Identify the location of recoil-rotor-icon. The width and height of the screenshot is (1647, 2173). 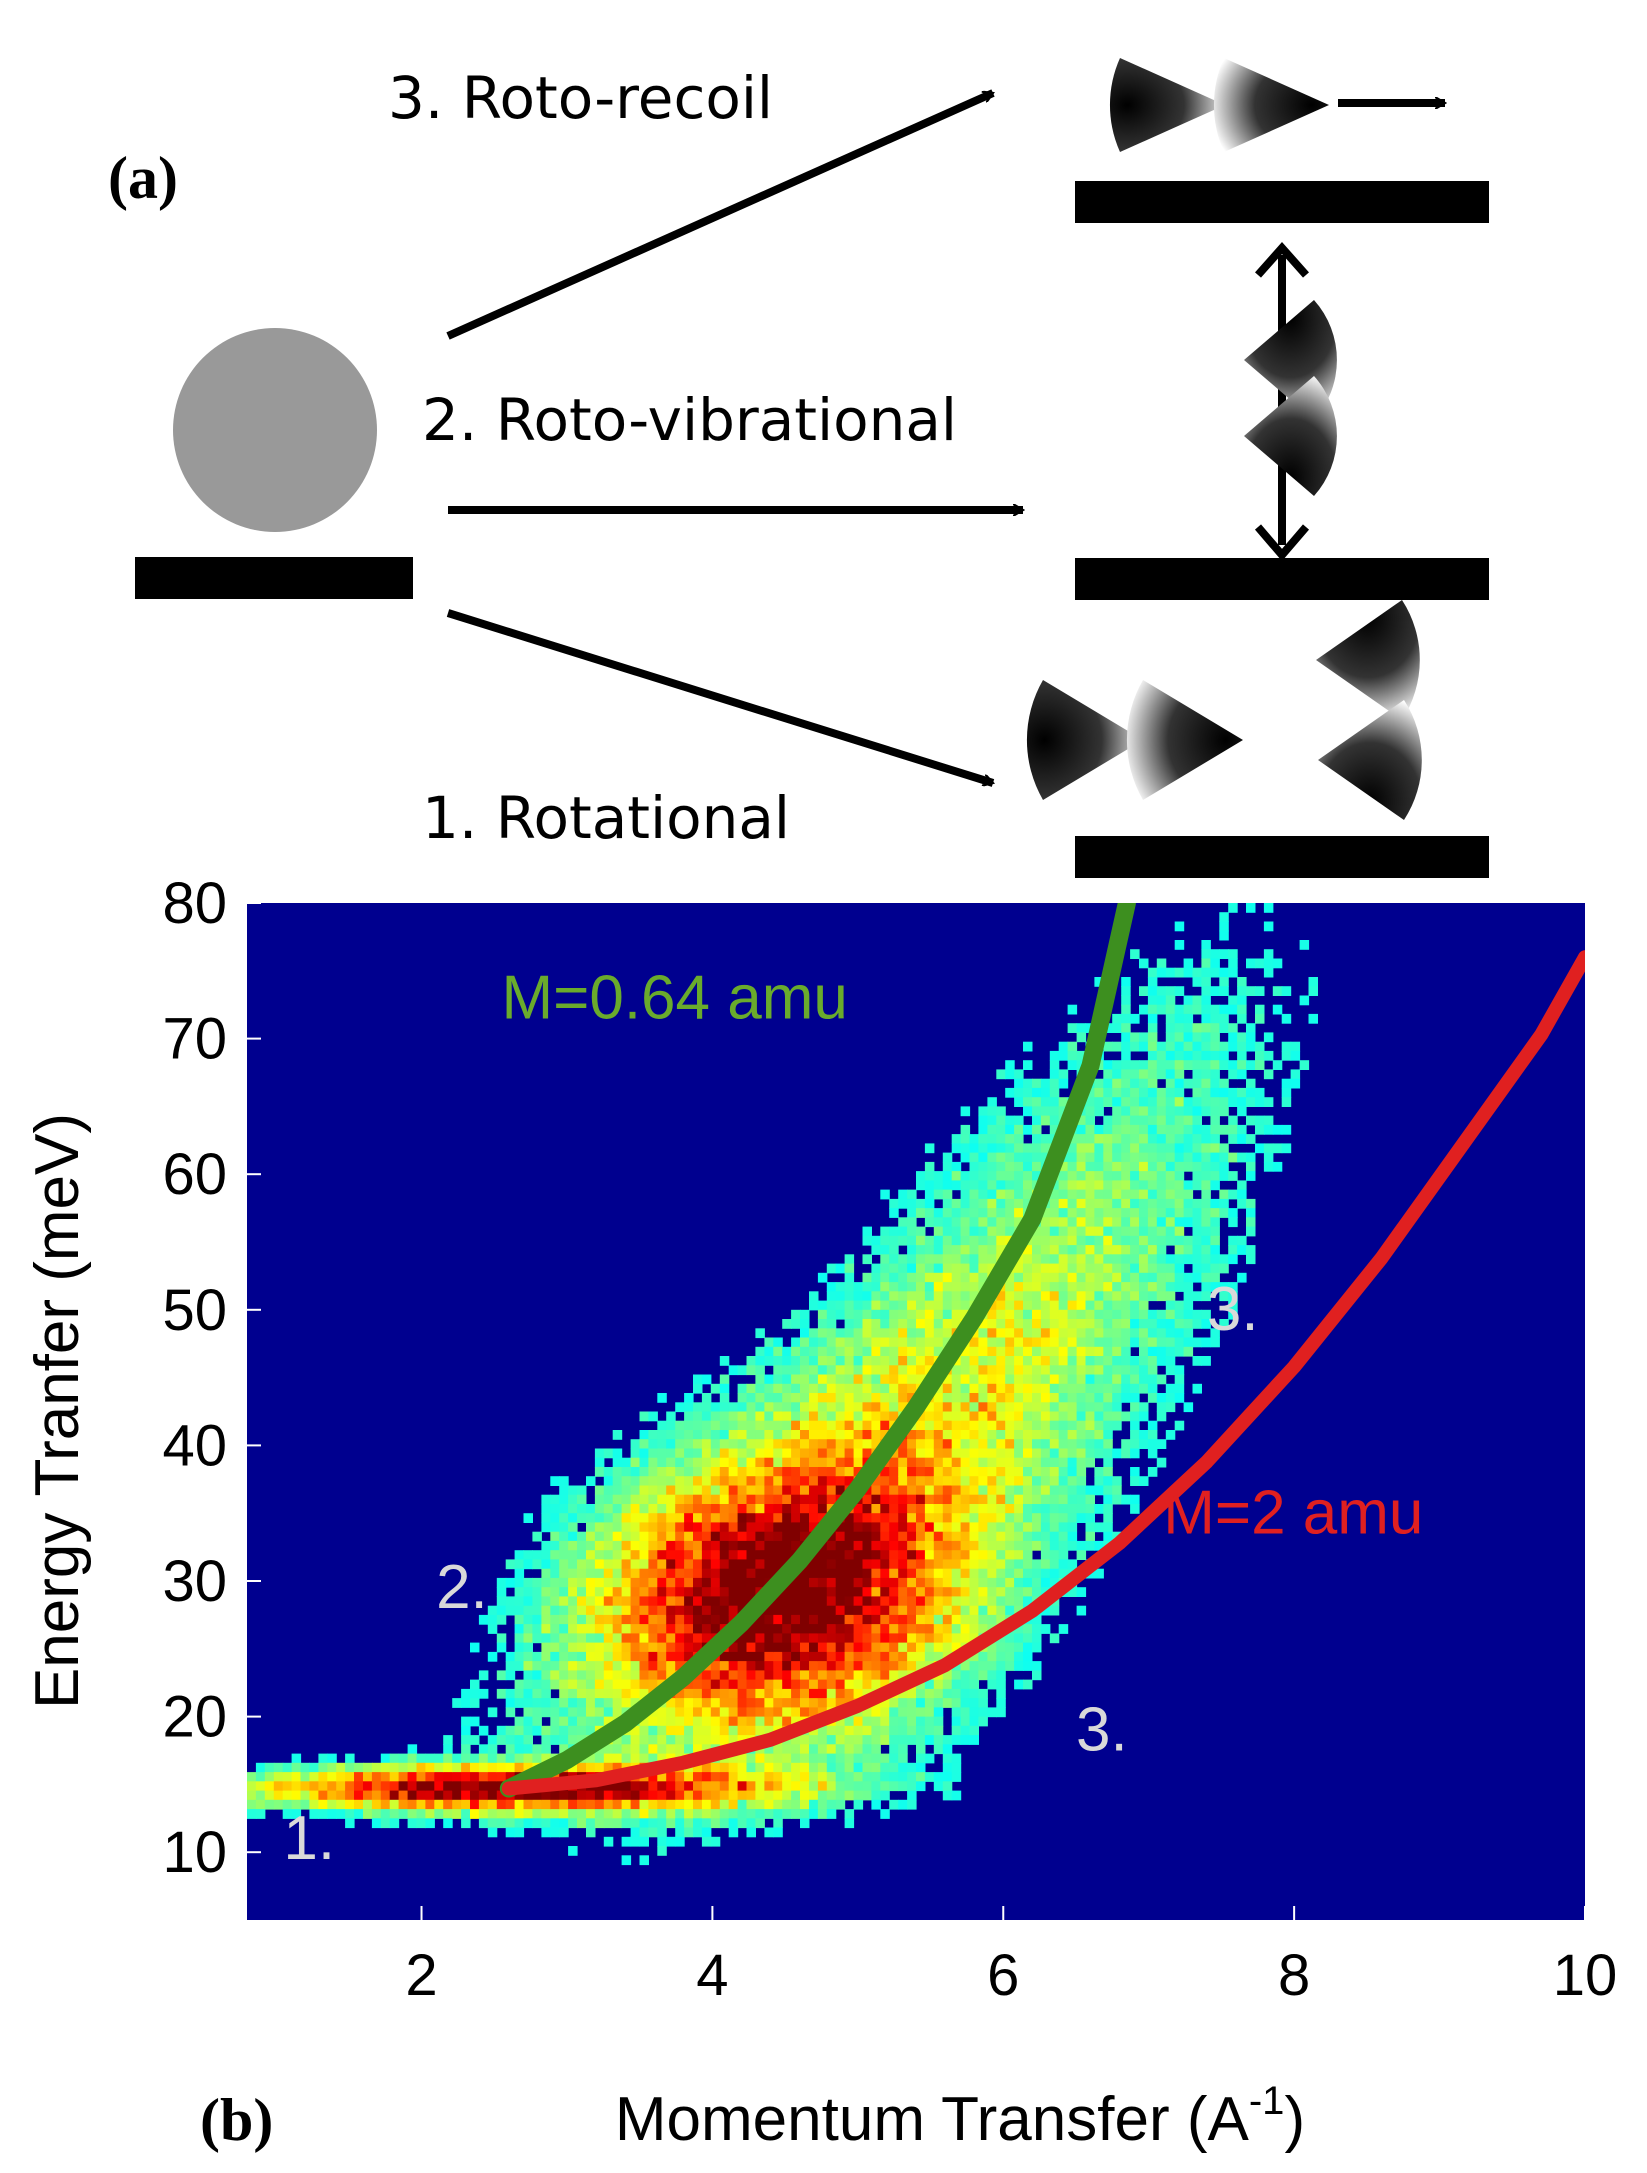
(1277, 105).